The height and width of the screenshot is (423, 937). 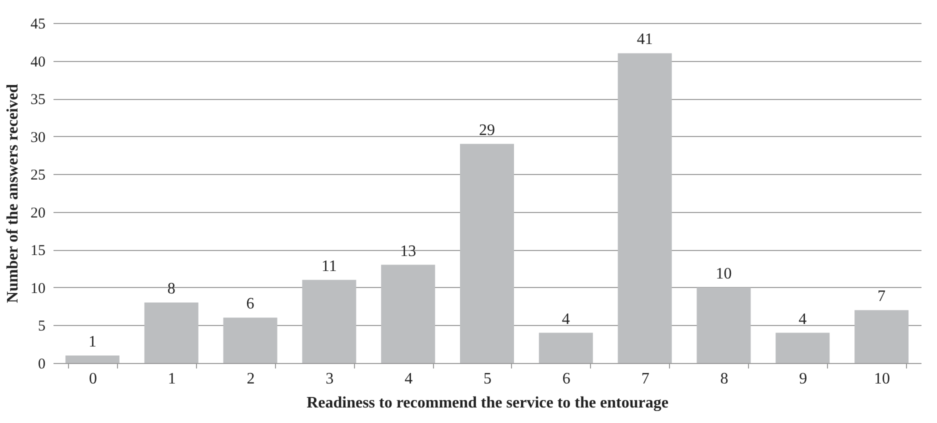 What do you see at coordinates (171, 289) in the screenshot?
I see `data-label: 8` at bounding box center [171, 289].